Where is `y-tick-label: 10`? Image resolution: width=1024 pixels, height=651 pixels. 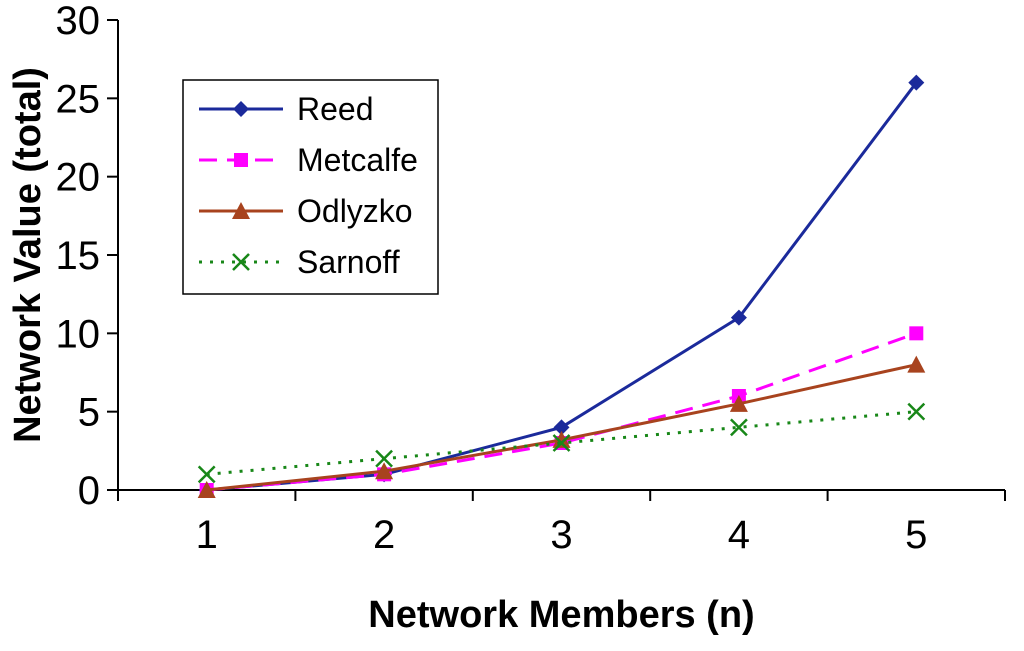
y-tick-label: 10 is located at coordinates (78, 334).